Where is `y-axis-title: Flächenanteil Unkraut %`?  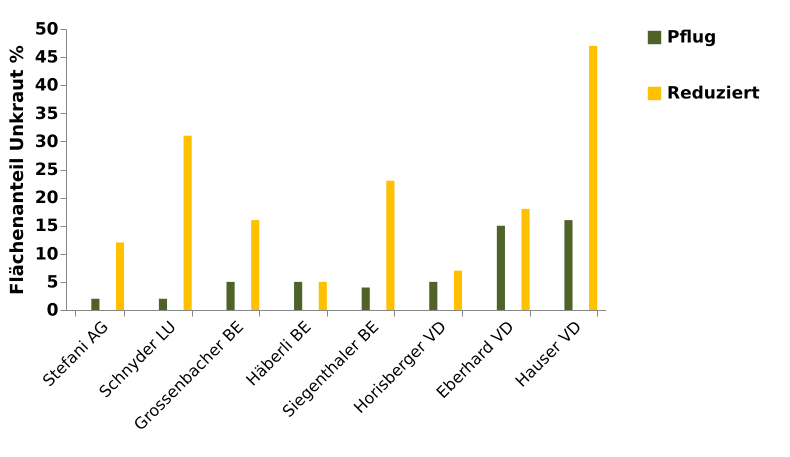 y-axis-title: Flächenanteil Unkraut % is located at coordinates (17, 170).